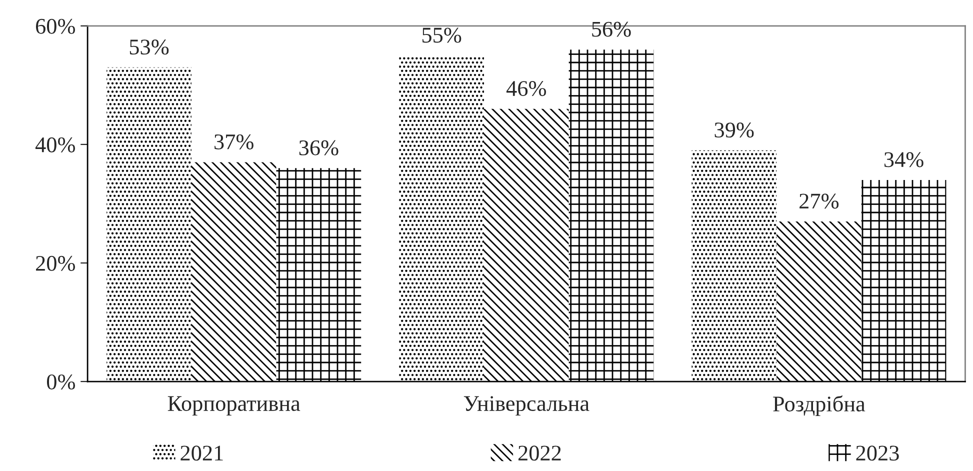 Image resolution: width=973 pixels, height=471 pixels. I want to click on legend-label: 2021, so click(201, 453).